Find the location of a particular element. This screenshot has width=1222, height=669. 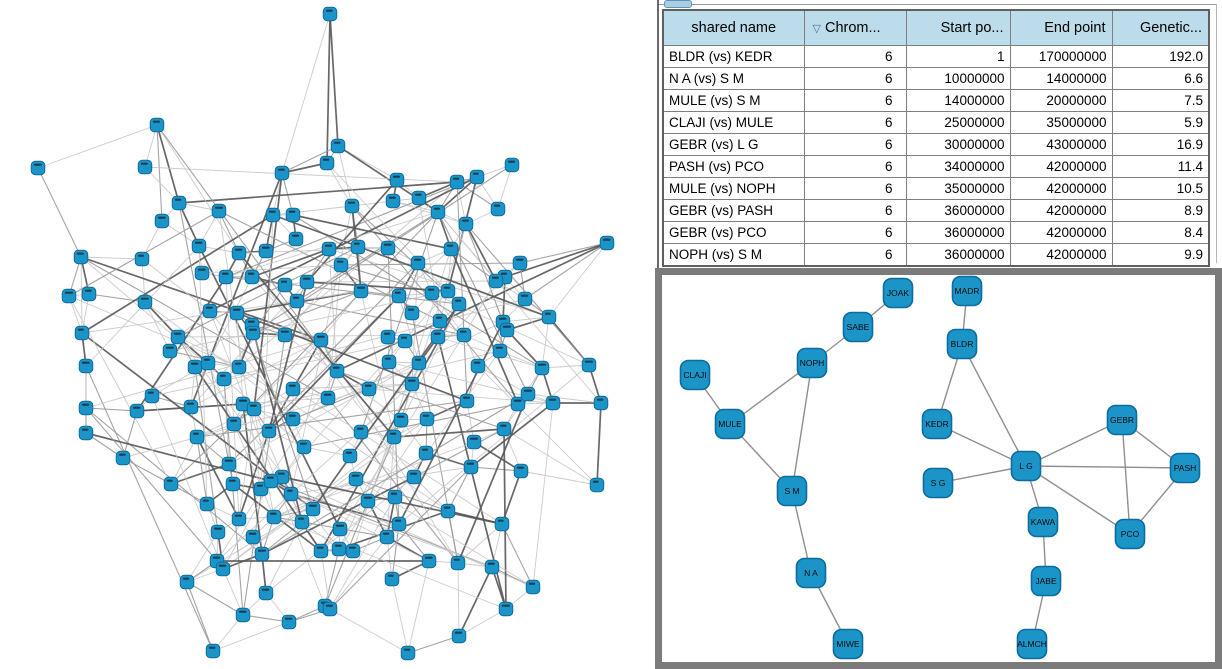

network-node-kedr: KEDR is located at coordinates (937, 424).